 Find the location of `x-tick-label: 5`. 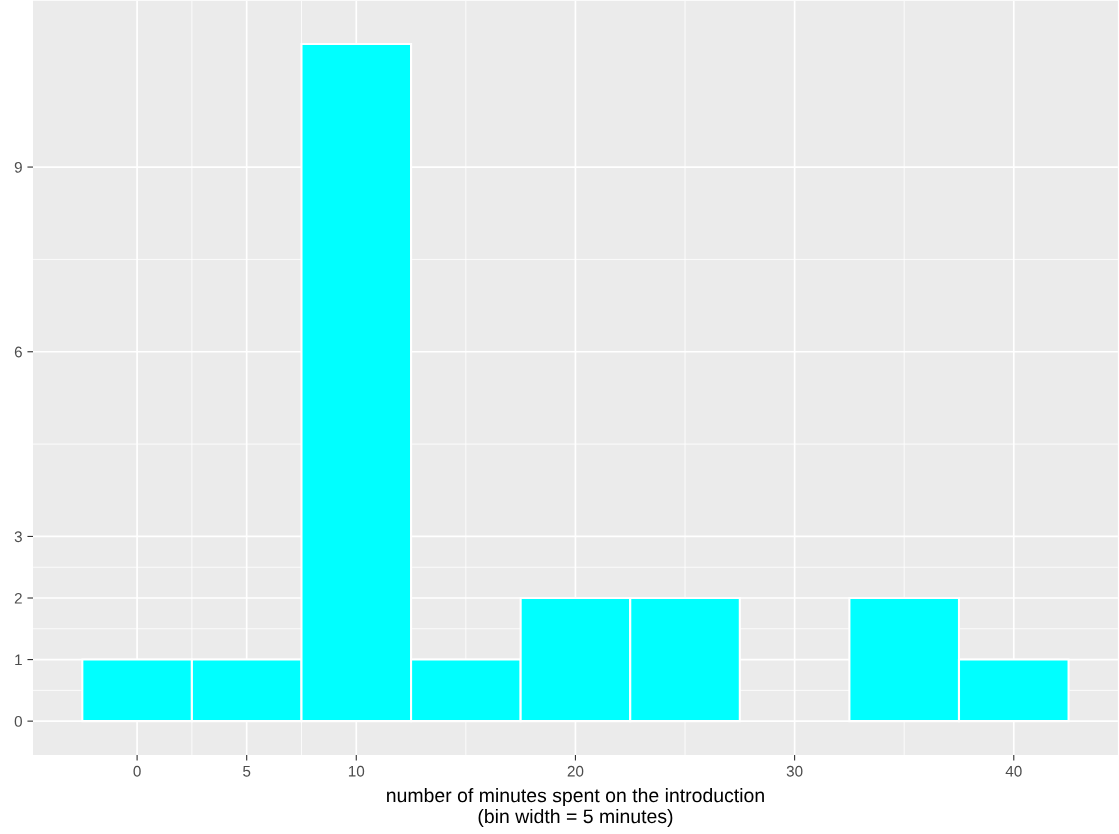

x-tick-label: 5 is located at coordinates (247, 771).